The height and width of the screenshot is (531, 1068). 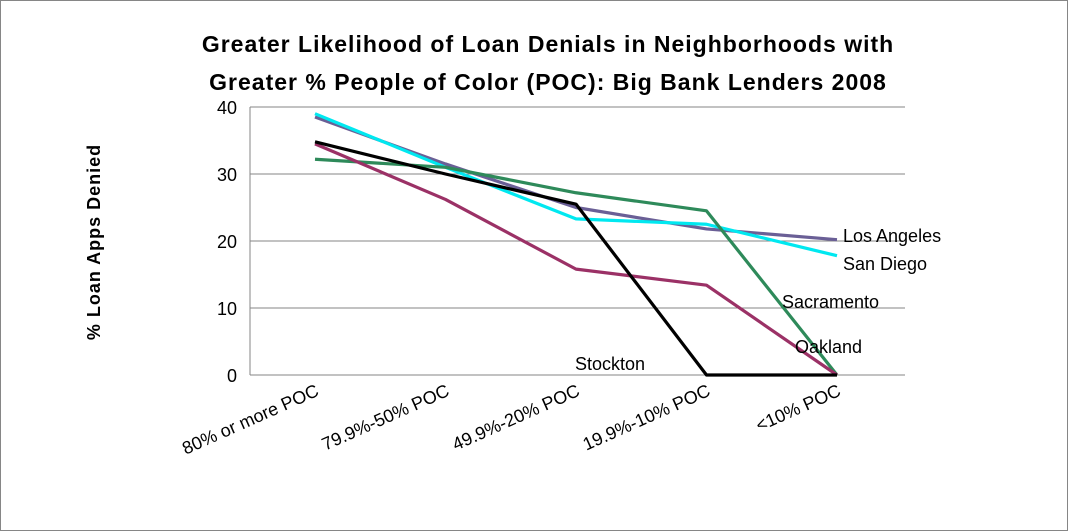 What do you see at coordinates (515, 417) in the screenshot?
I see `x-tick-label: 49.9%-20% POC` at bounding box center [515, 417].